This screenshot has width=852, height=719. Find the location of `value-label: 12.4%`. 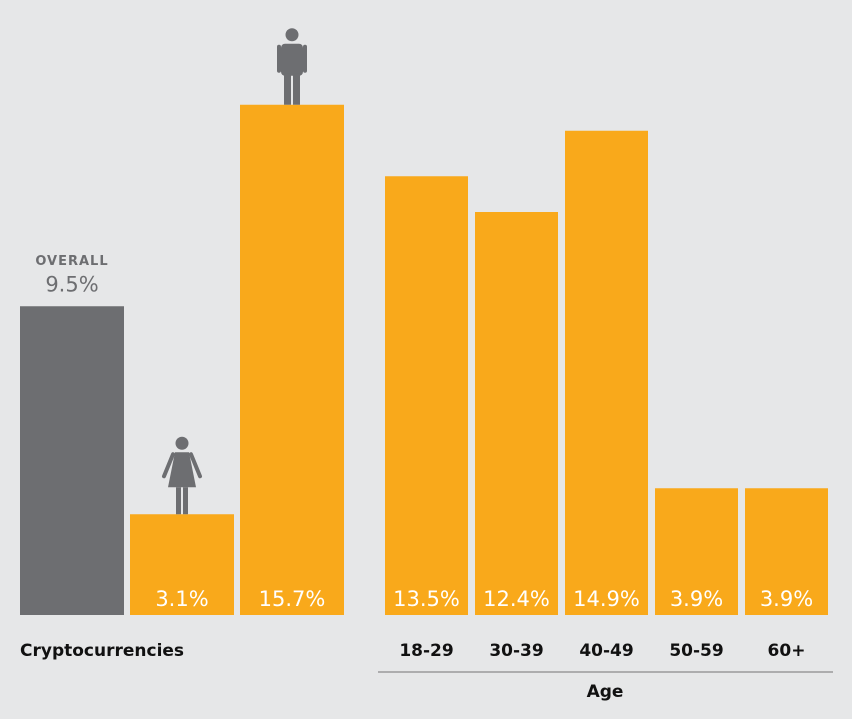

value-label: 12.4% is located at coordinates (516, 599).